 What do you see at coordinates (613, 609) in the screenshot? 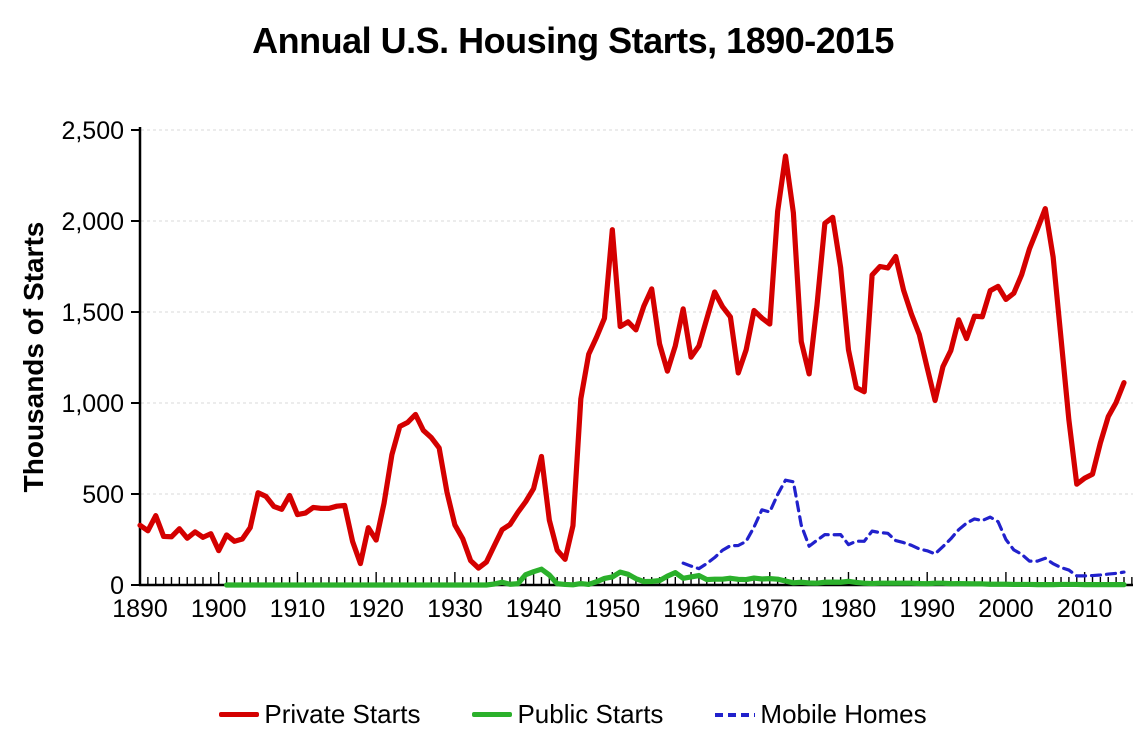
I see `x-tick-label: 1950` at bounding box center [613, 609].